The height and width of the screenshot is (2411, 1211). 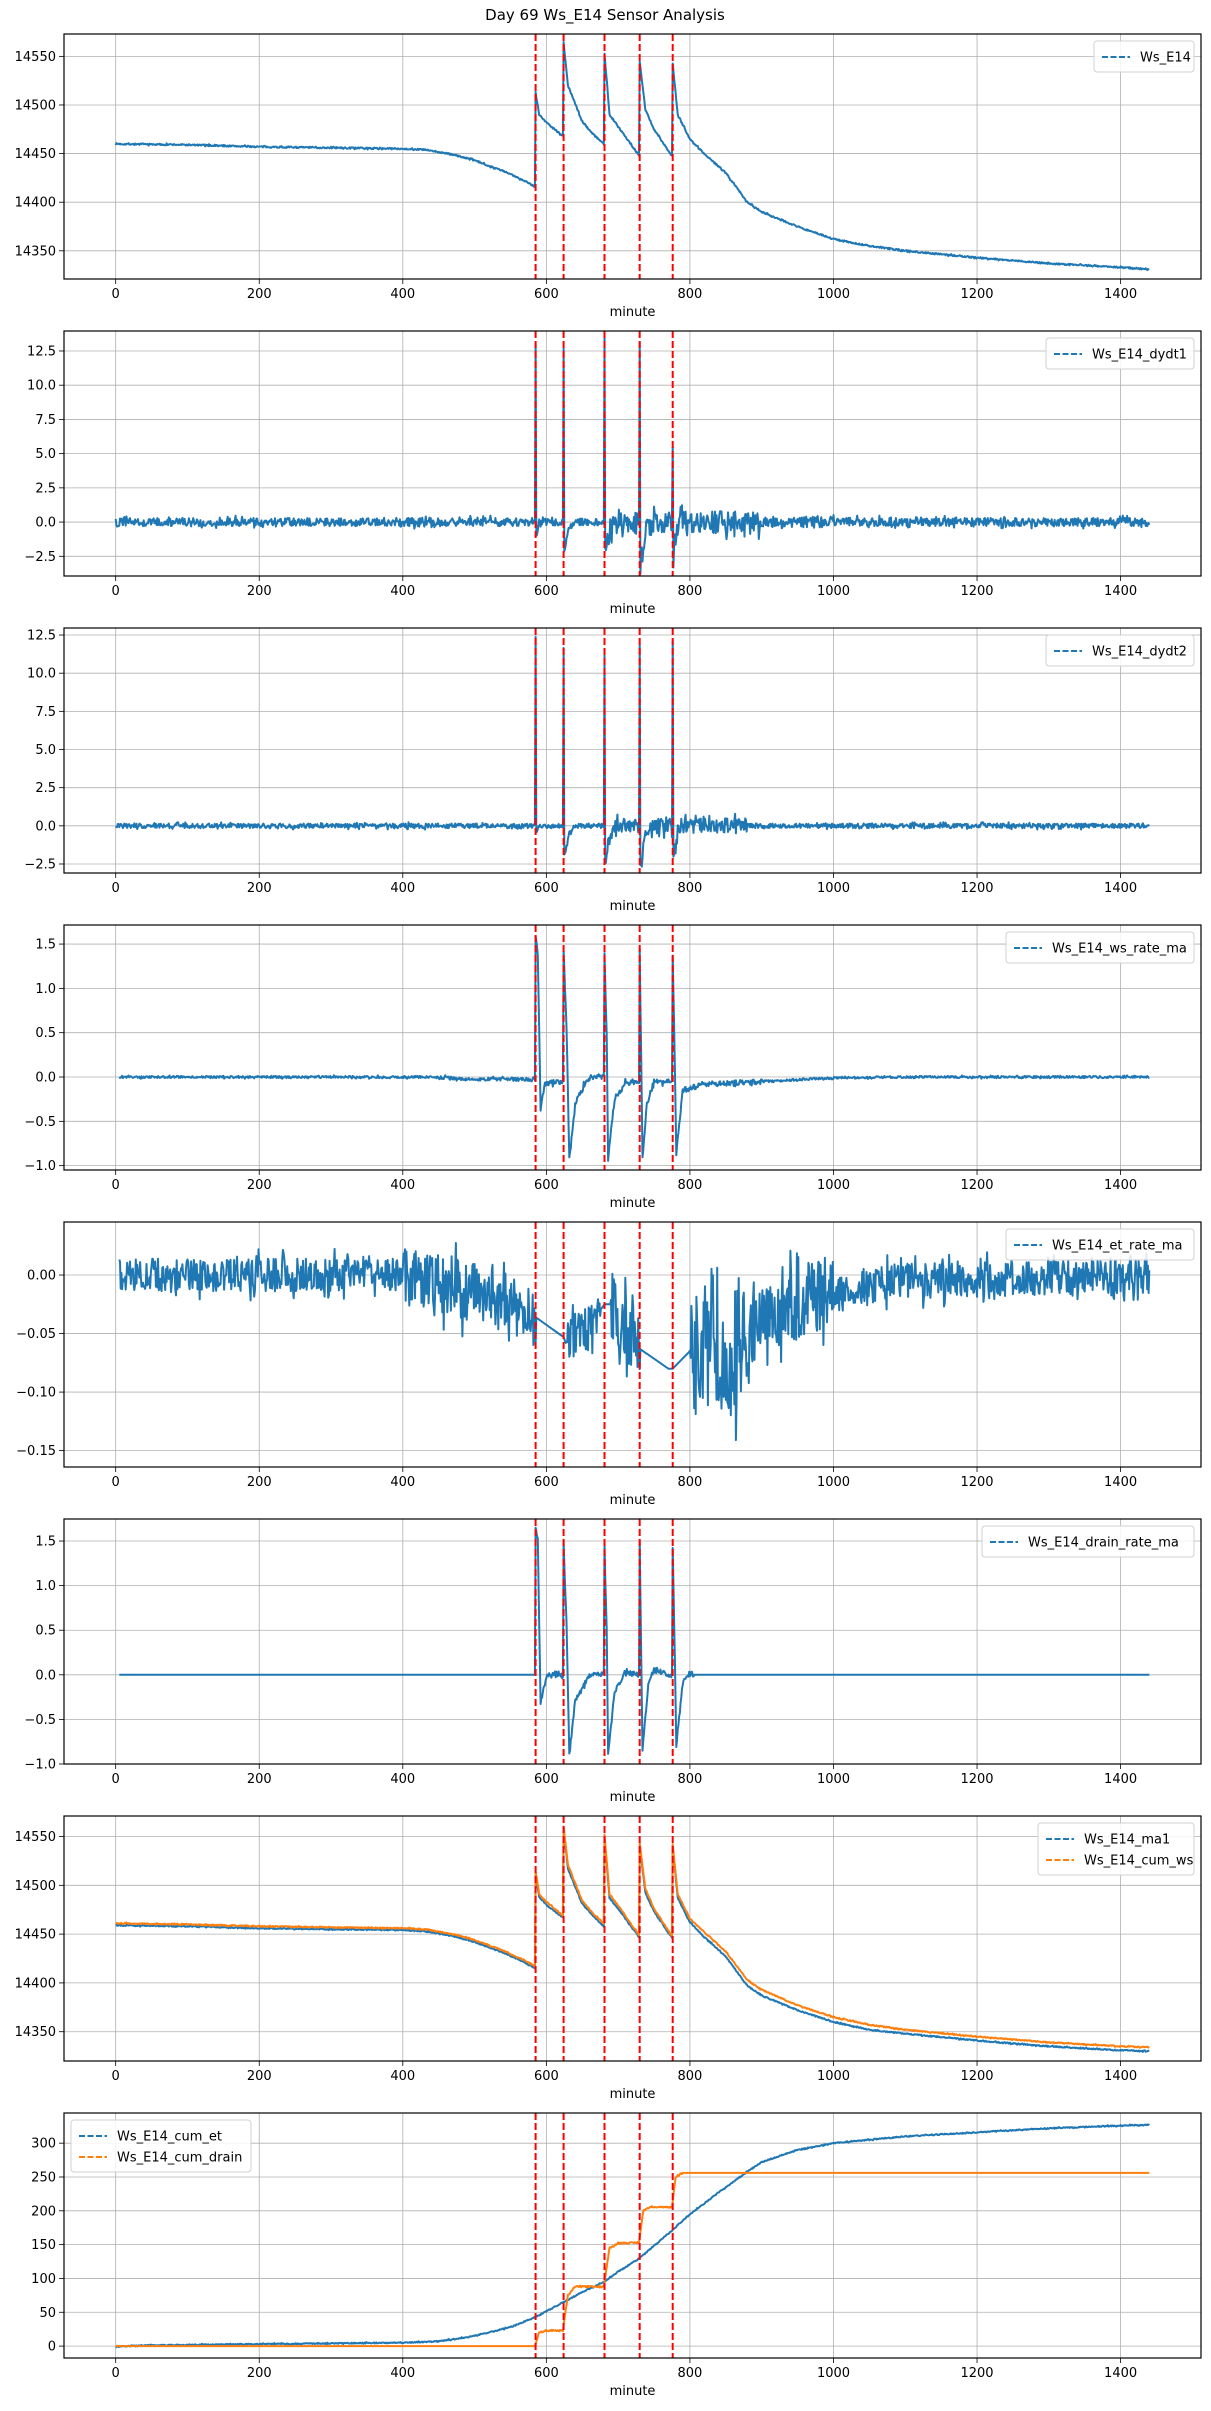 I want to click on y-tick-label: 7.5, so click(x=45, y=420).